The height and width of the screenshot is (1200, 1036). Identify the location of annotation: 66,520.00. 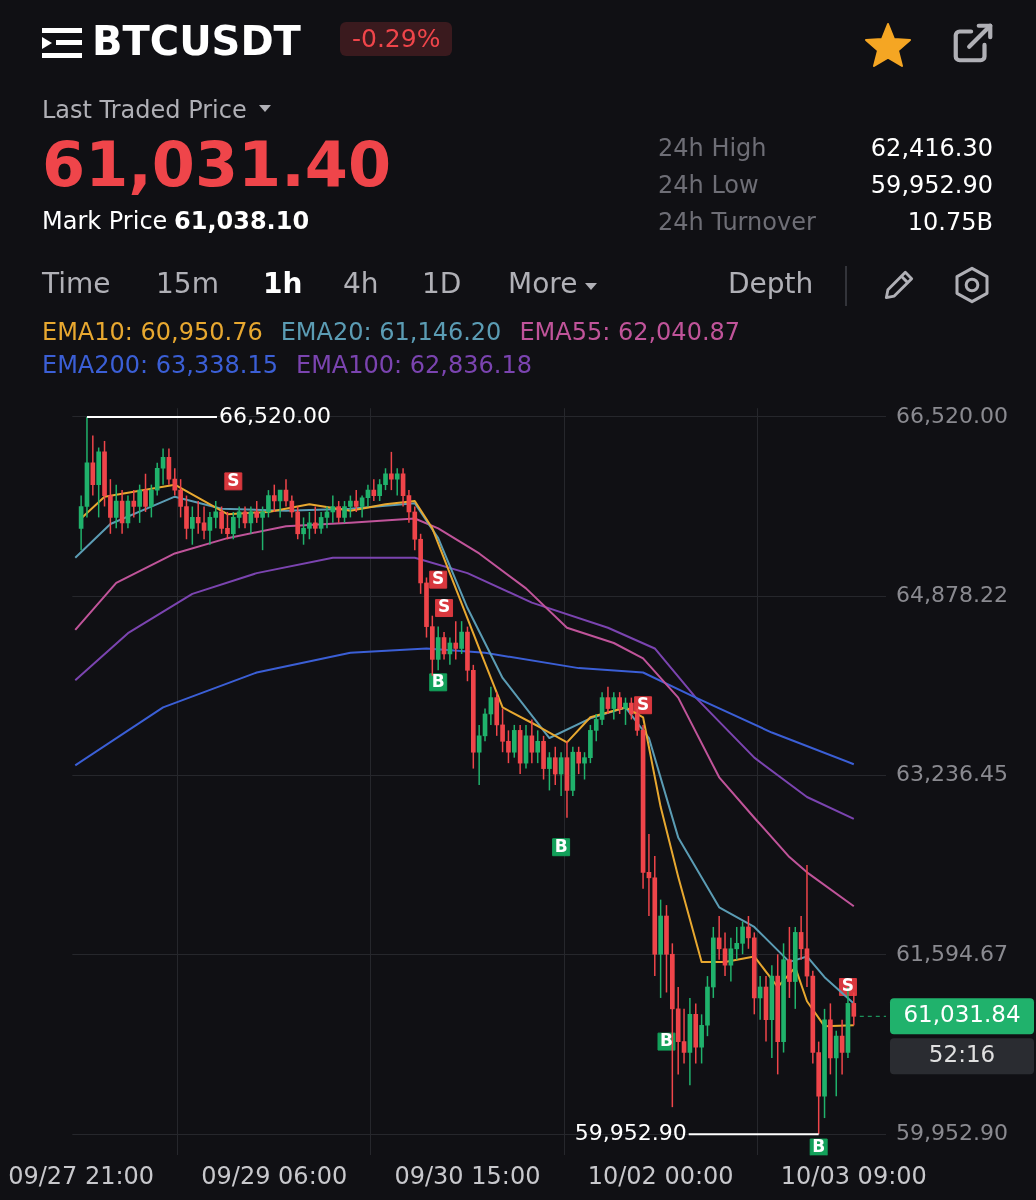
(274, 415).